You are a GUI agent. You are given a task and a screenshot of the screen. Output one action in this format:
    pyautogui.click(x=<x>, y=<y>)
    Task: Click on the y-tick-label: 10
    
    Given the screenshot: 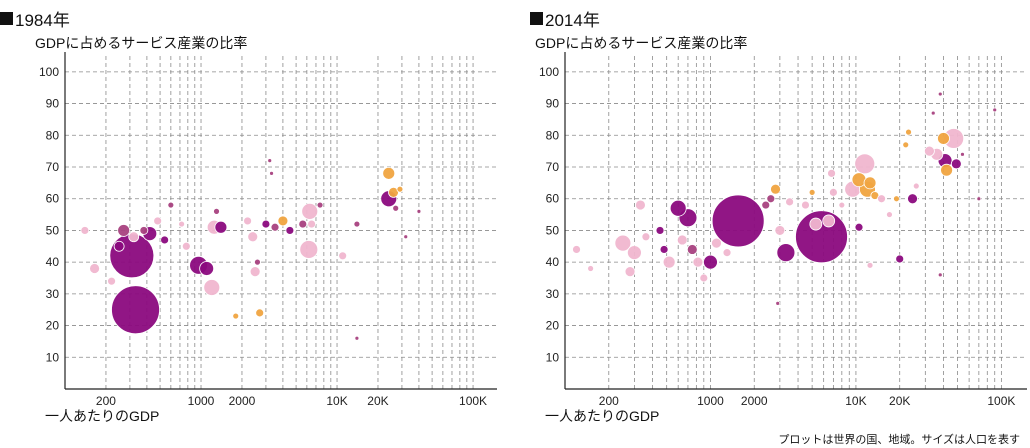 What is the action you would take?
    pyautogui.click(x=53, y=357)
    